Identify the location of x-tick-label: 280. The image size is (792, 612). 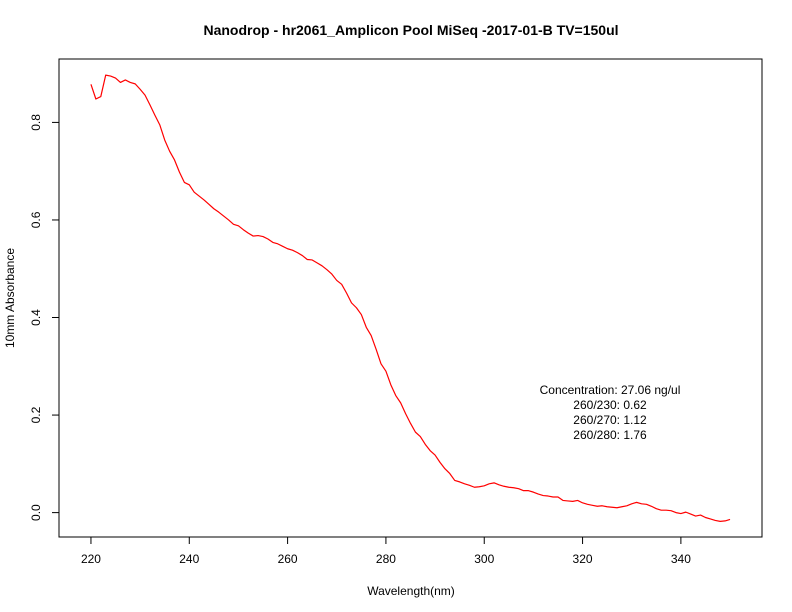
(386, 559).